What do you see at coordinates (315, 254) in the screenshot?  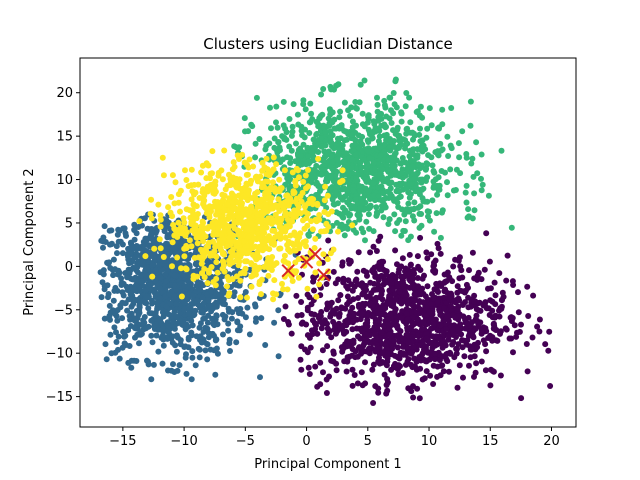 I see `centroid-x-marker` at bounding box center [315, 254].